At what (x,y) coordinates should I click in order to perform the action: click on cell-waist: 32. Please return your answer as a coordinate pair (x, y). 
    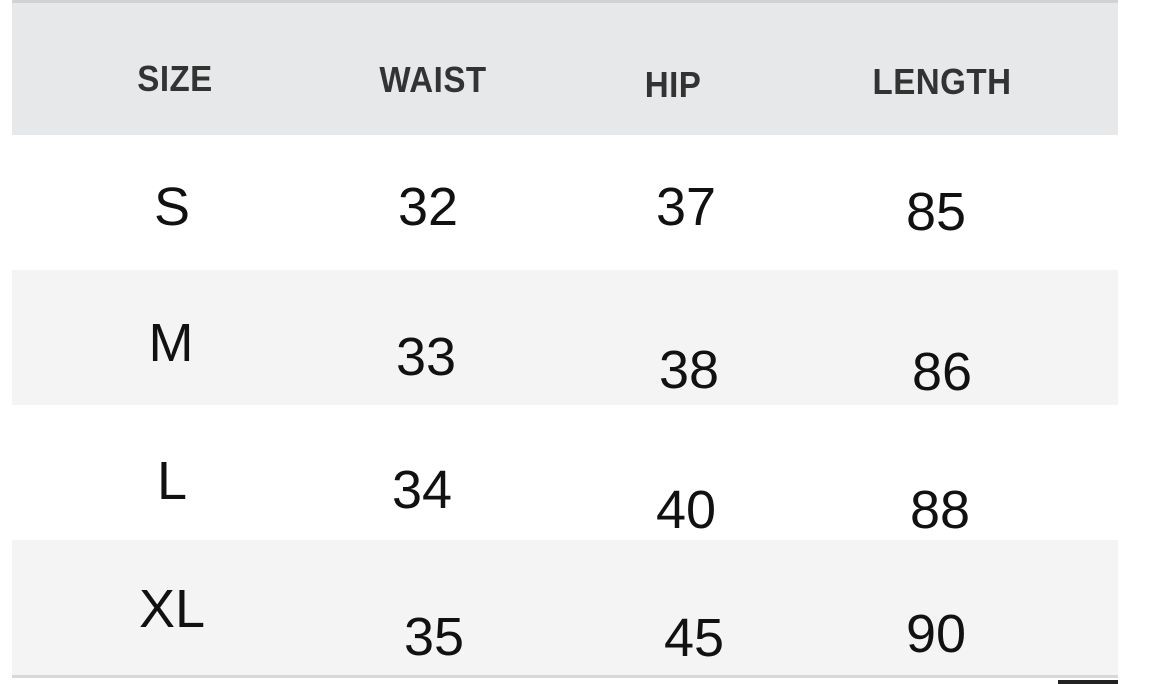
    Looking at the image, I should click on (428, 207).